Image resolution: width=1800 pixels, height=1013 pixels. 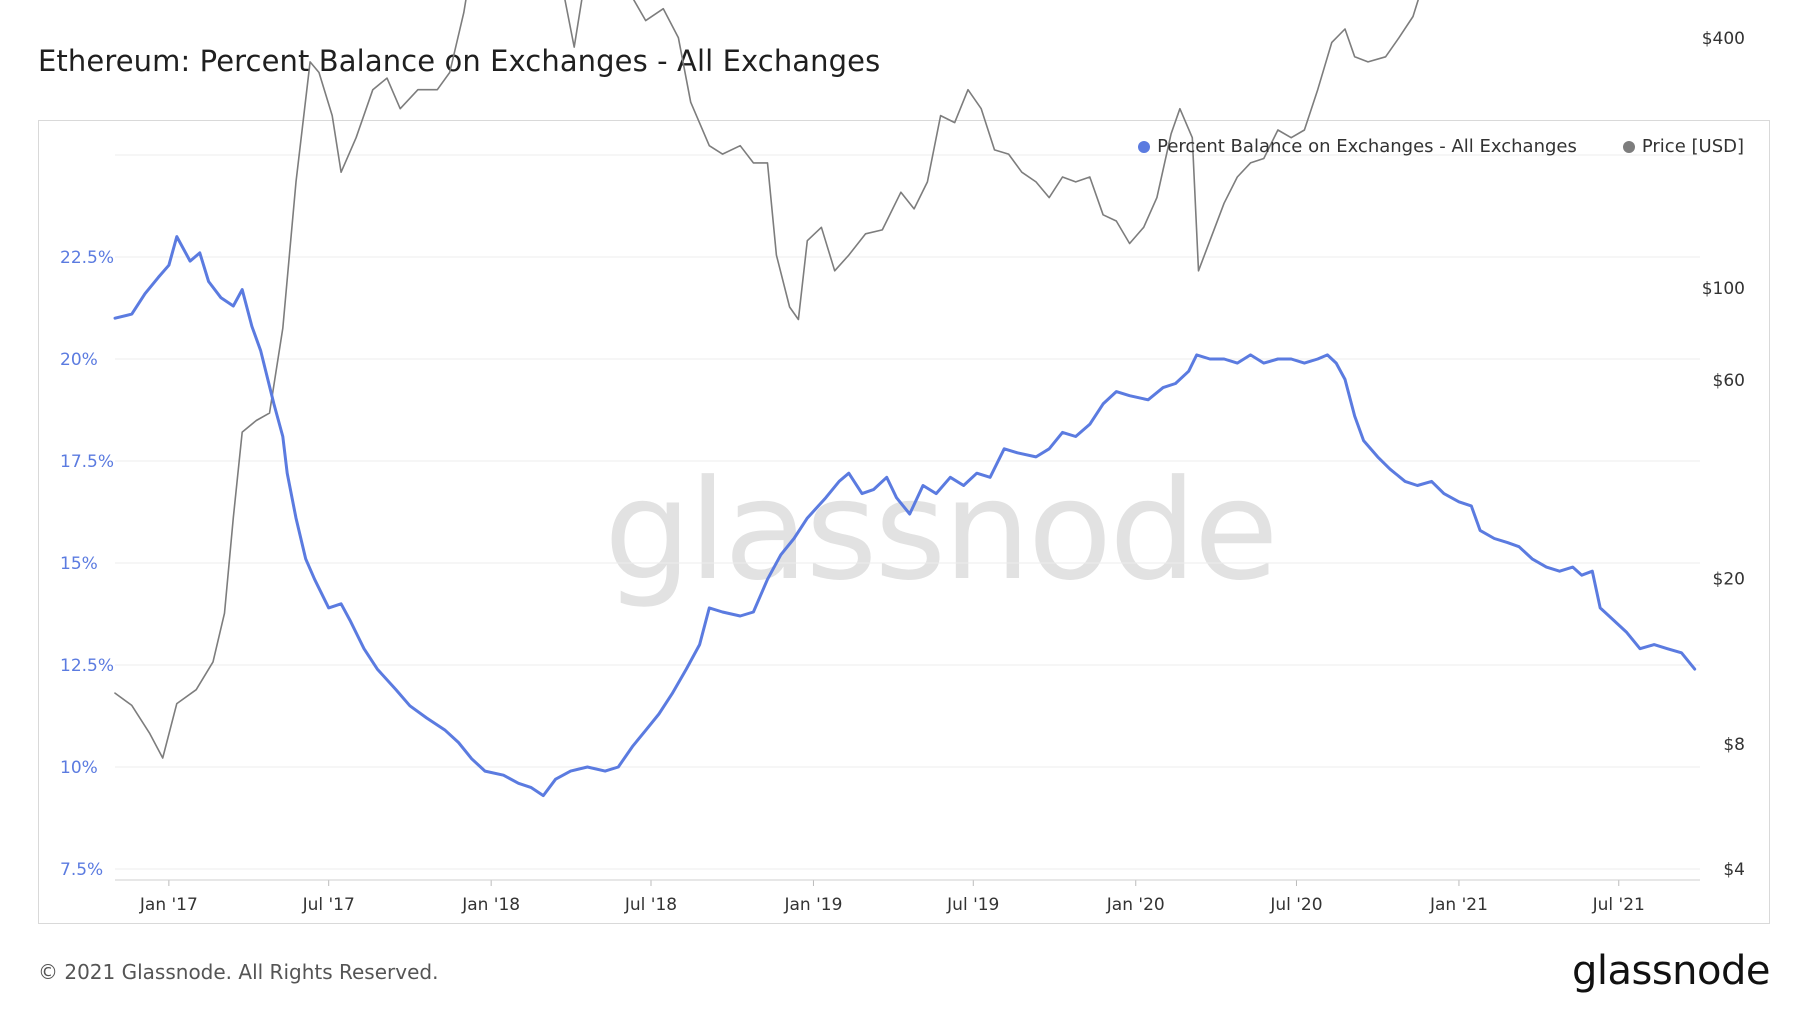 I want to click on y-right-tick-label: $4, so click(x=1734, y=870).